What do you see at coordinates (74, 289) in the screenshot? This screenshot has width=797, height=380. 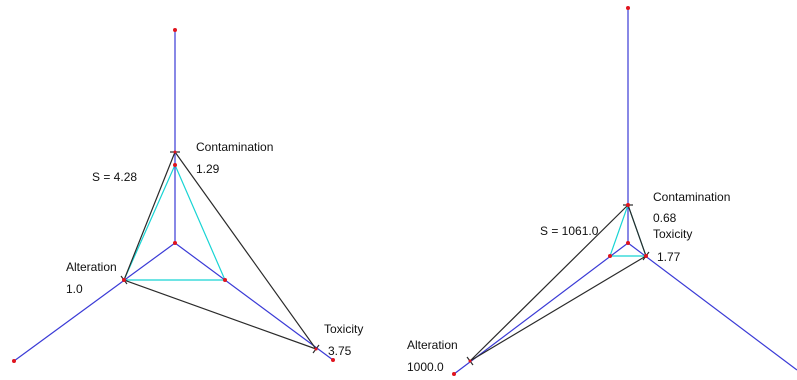 I see `alteration-value: 1.0` at bounding box center [74, 289].